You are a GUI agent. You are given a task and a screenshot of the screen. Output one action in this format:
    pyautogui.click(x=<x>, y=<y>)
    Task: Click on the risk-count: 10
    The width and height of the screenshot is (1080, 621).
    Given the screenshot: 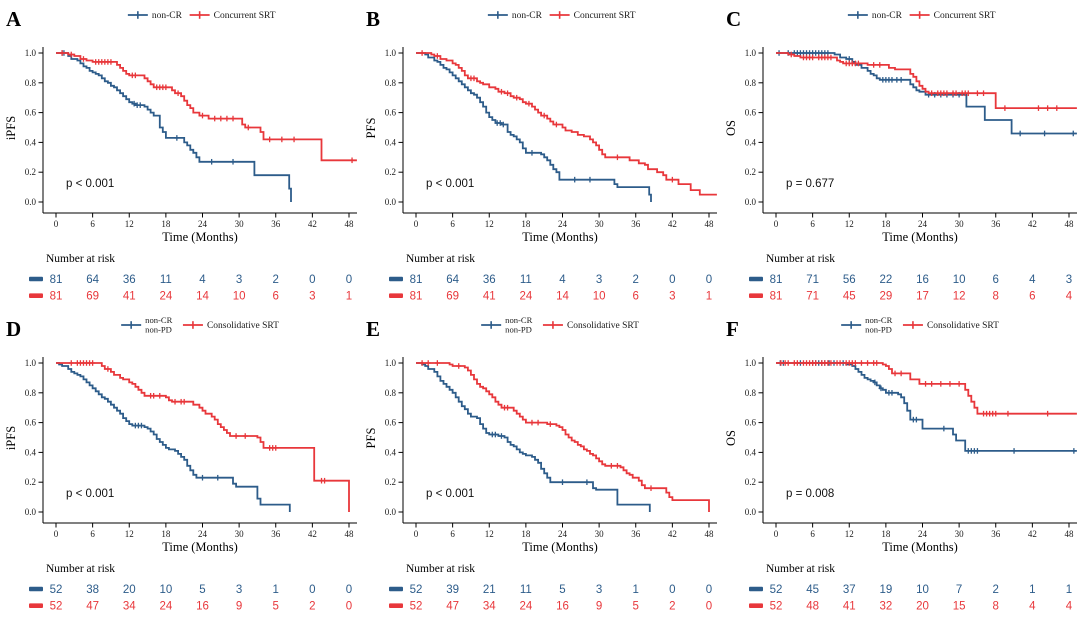 What is the action you would take?
    pyautogui.click(x=959, y=280)
    